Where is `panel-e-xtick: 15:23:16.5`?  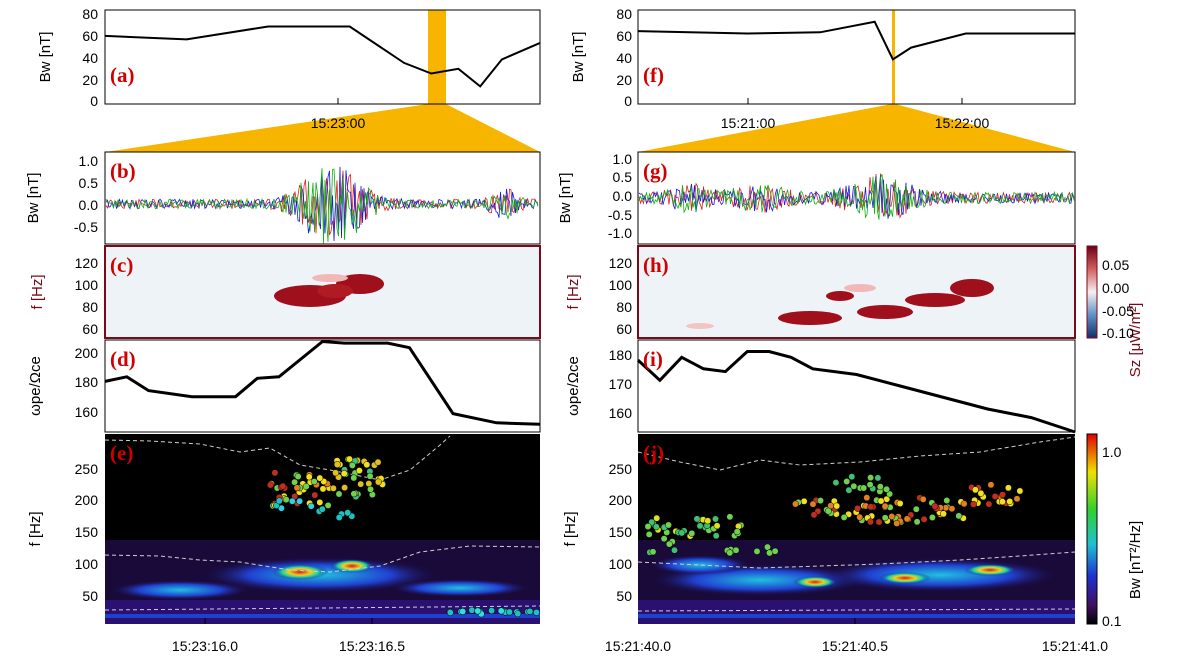 panel-e-xtick: 15:23:16.5 is located at coordinates (372, 646).